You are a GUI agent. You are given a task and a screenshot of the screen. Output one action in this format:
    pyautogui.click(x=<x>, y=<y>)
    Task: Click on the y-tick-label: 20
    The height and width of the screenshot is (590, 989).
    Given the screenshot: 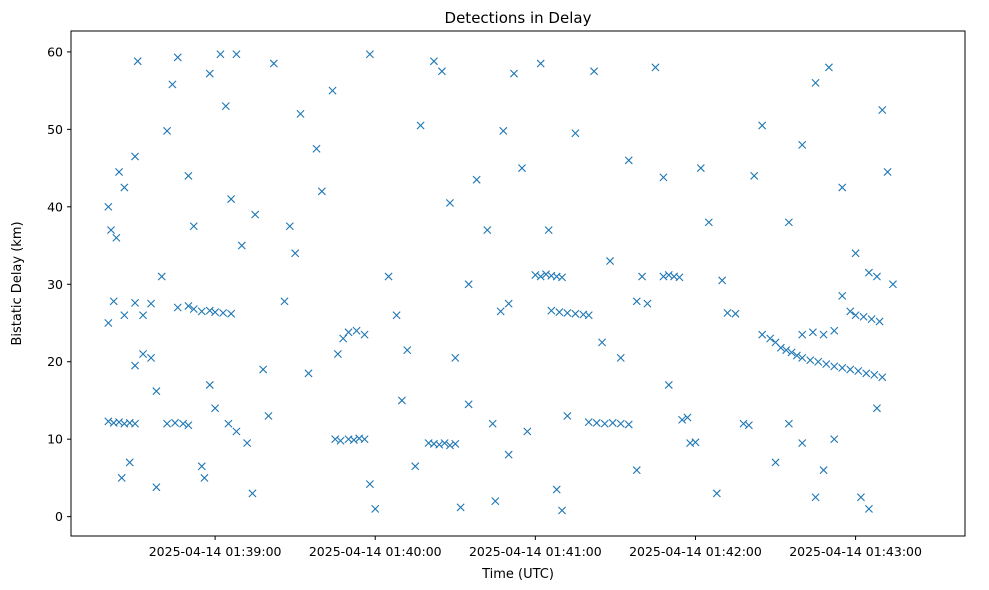 What is the action you would take?
    pyautogui.click(x=55, y=361)
    